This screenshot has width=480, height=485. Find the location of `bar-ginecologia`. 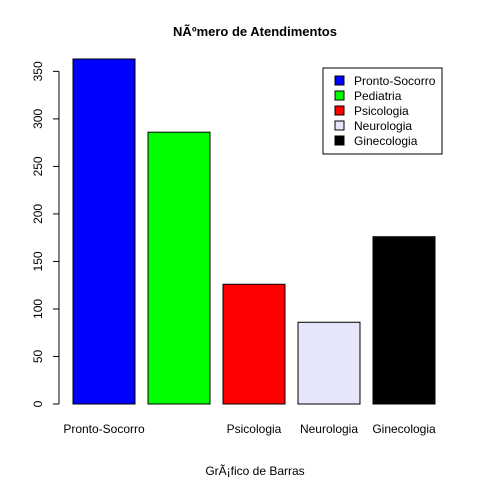

bar-ginecologia is located at coordinates (404, 320).